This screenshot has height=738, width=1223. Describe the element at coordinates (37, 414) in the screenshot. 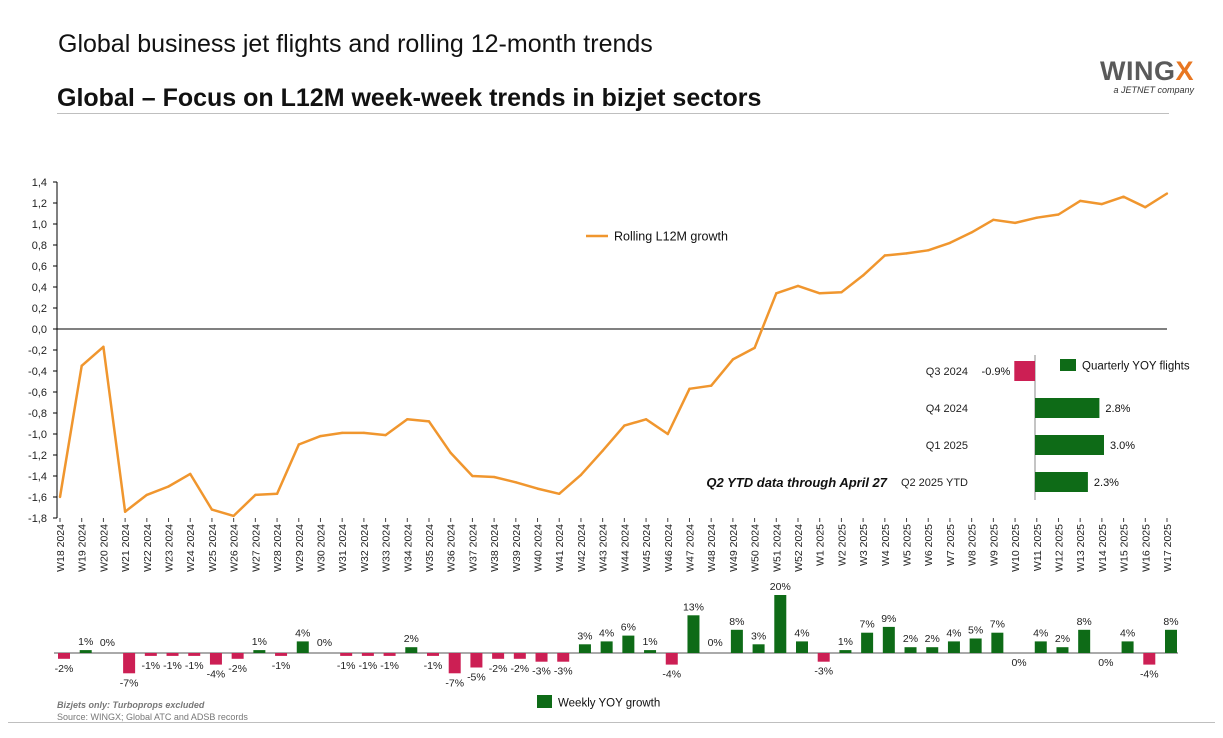

I see `y-tick-label: -0,8` at that location.